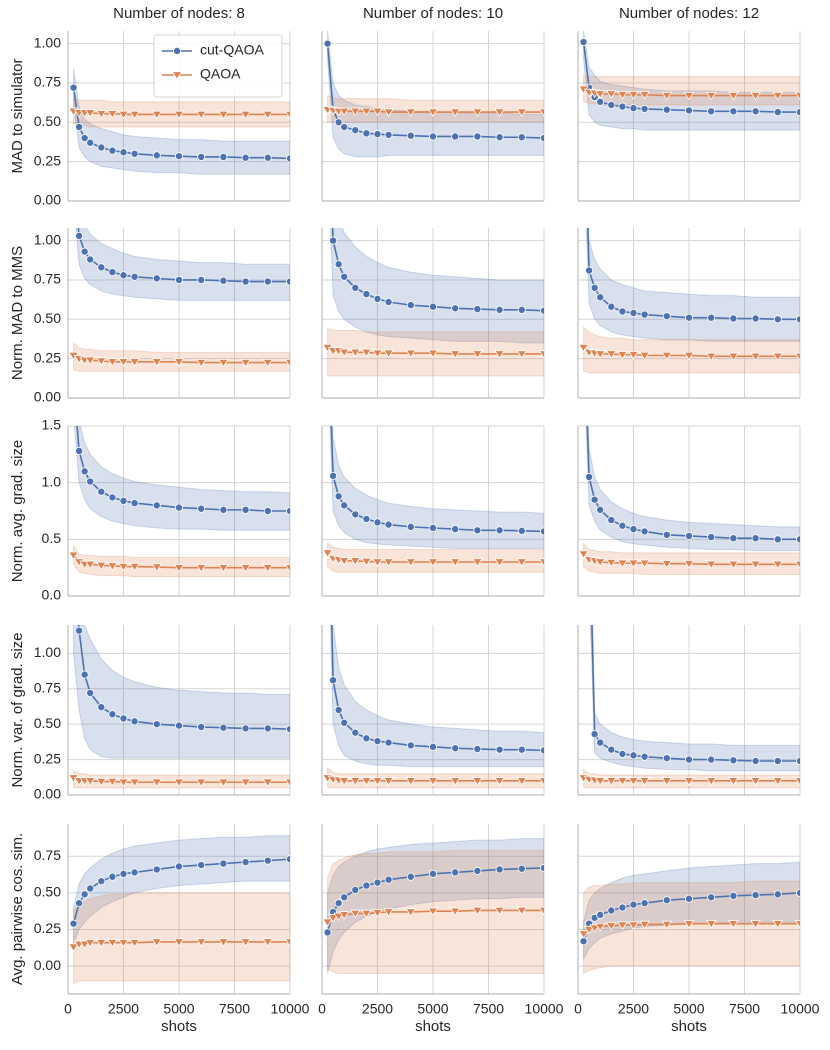 The image size is (830, 1050). I want to click on x-tick-label: 7500, so click(234, 1009).